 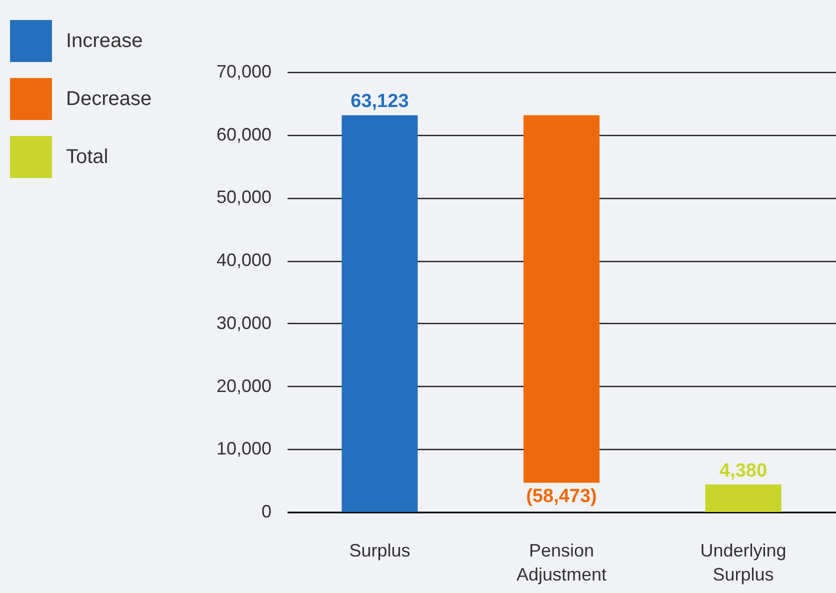 What do you see at coordinates (561, 496) in the screenshot?
I see `data-label: (58,473)` at bounding box center [561, 496].